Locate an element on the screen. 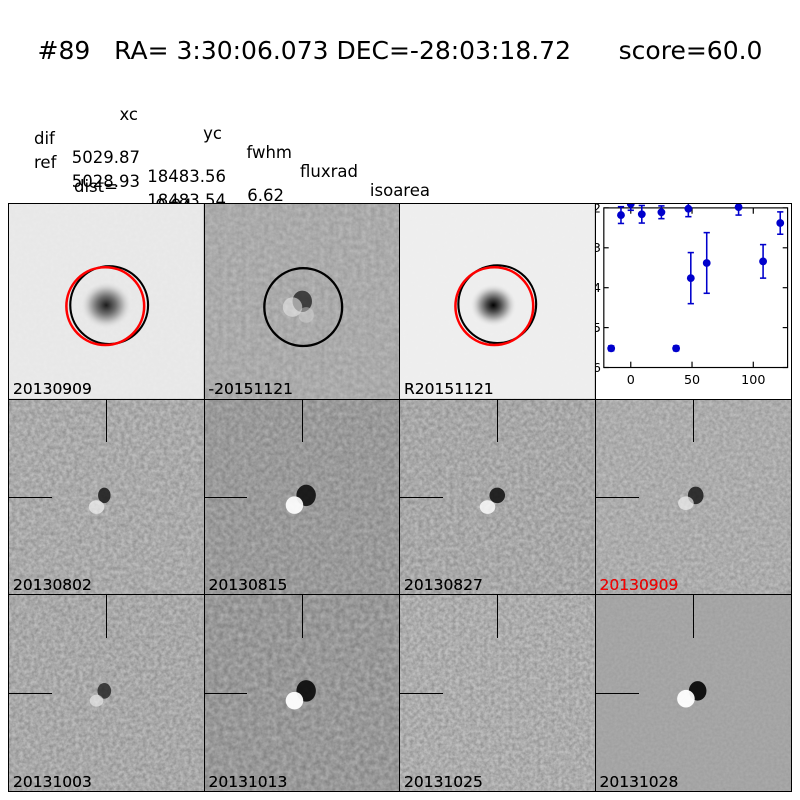 The image size is (800, 800). stamp-label: 20130815 is located at coordinates (248, 584).